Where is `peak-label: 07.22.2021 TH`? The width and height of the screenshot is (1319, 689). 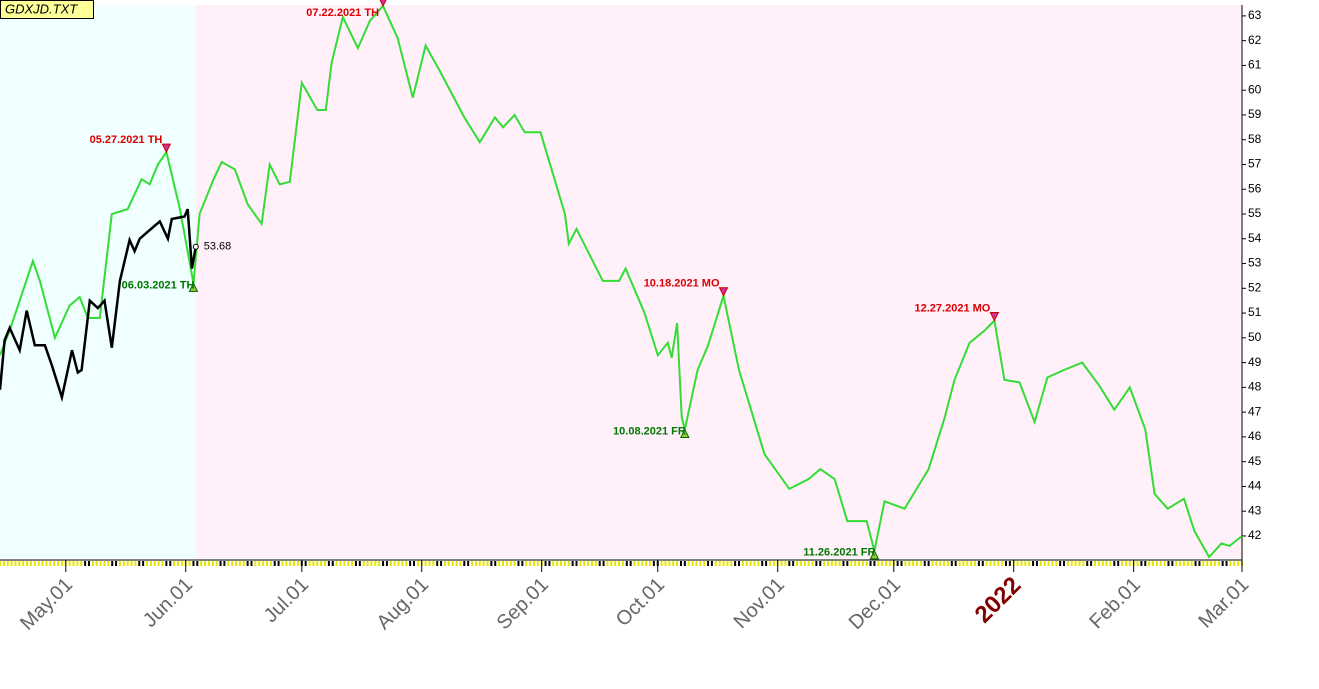
peak-label: 07.22.2021 TH is located at coordinates (342, 13).